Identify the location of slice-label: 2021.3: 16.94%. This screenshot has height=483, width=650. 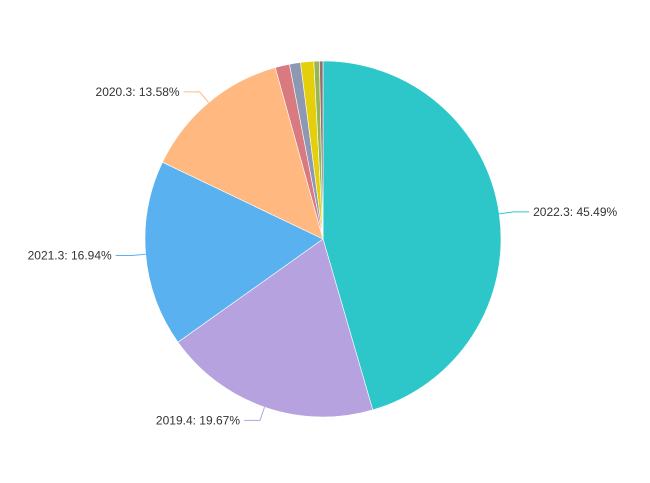
(70, 256).